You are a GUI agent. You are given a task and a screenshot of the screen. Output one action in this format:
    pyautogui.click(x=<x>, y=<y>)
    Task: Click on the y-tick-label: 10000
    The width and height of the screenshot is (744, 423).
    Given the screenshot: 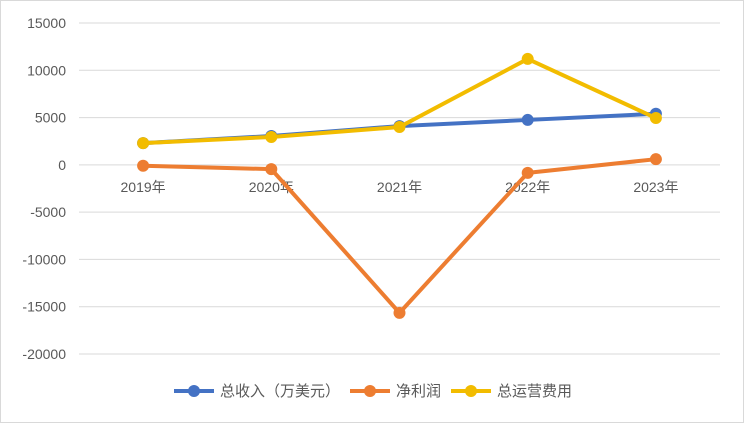 What is the action you would take?
    pyautogui.click(x=46, y=70)
    